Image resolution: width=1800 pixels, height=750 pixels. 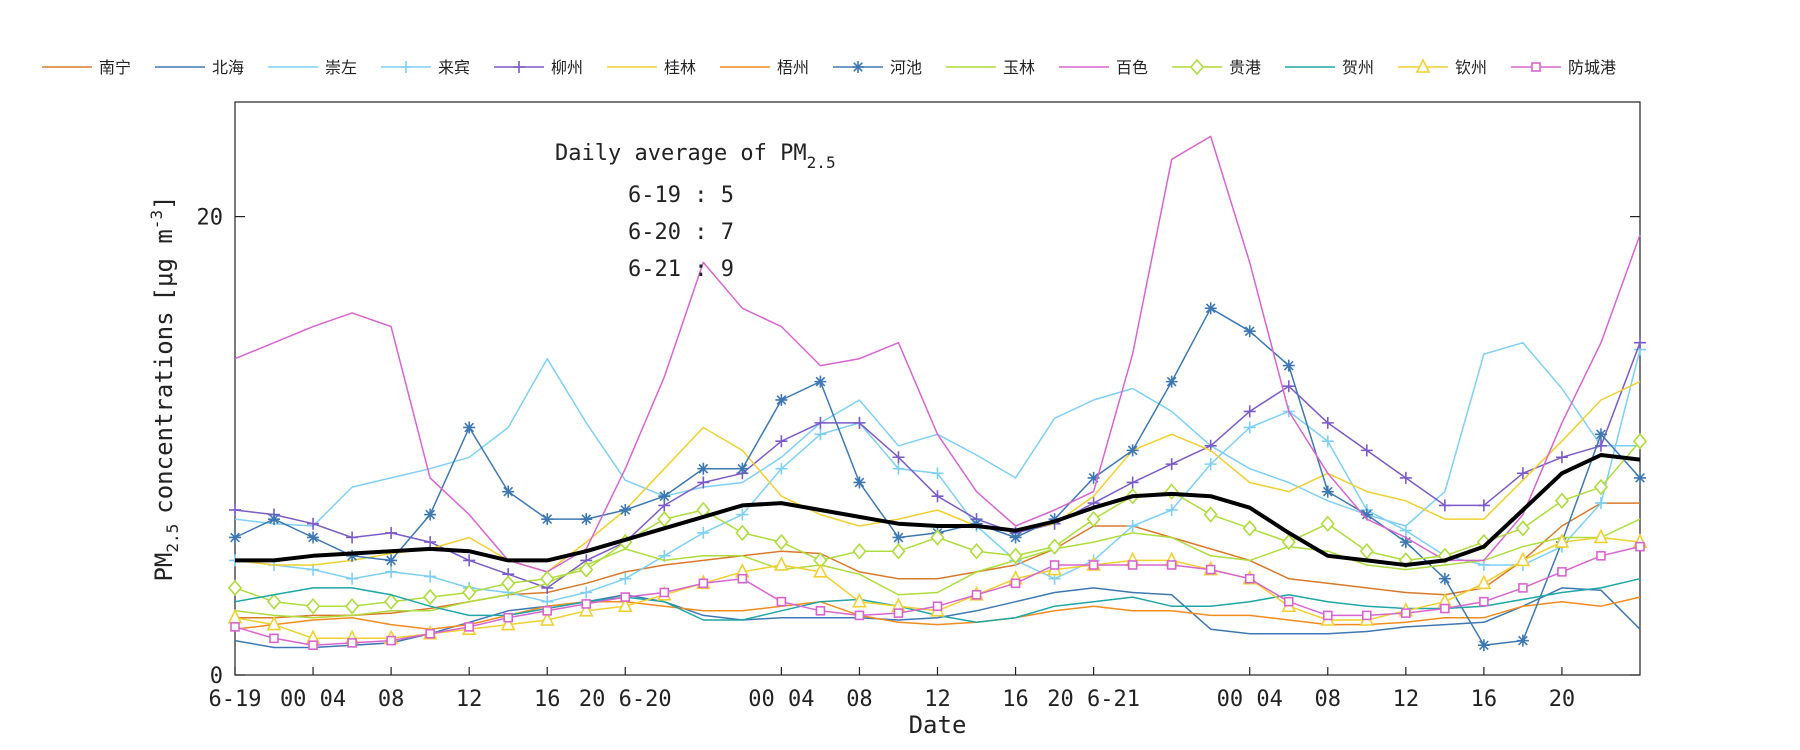 What do you see at coordinates (681, 153) in the screenshot?
I see `annotation-title-text: Daily average of PM` at bounding box center [681, 153].